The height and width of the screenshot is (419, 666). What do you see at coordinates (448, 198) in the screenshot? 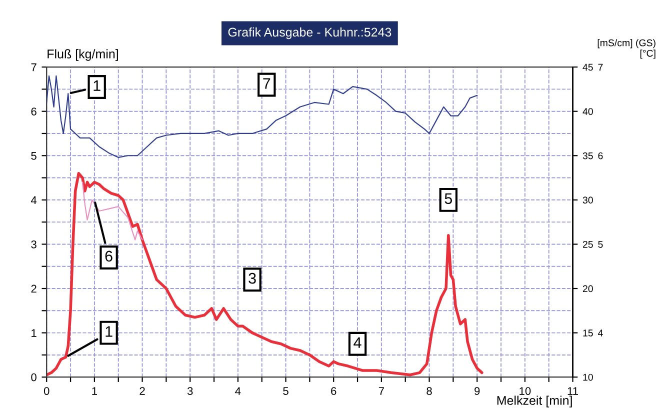
I see `annotation: 5` at bounding box center [448, 198].